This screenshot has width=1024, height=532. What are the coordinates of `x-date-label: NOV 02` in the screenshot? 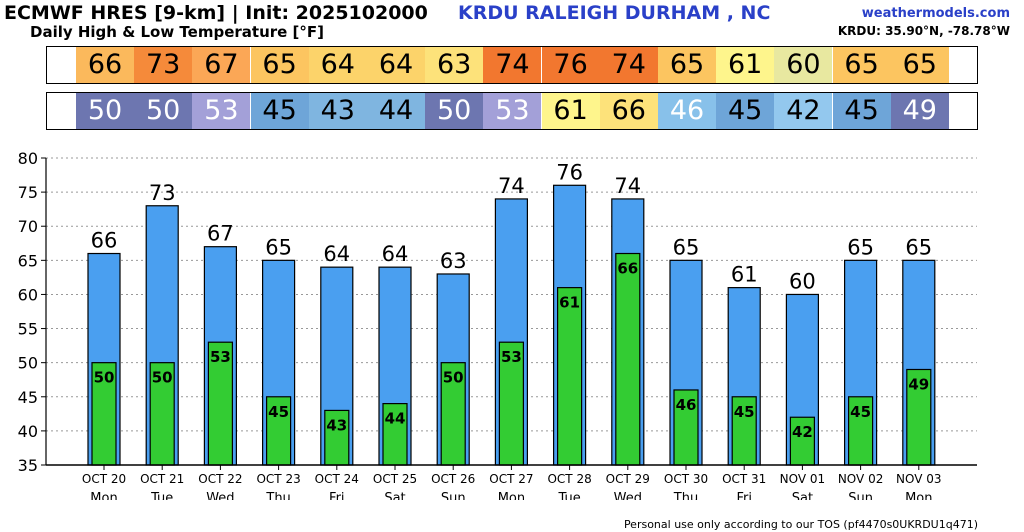 It's located at (861, 479).